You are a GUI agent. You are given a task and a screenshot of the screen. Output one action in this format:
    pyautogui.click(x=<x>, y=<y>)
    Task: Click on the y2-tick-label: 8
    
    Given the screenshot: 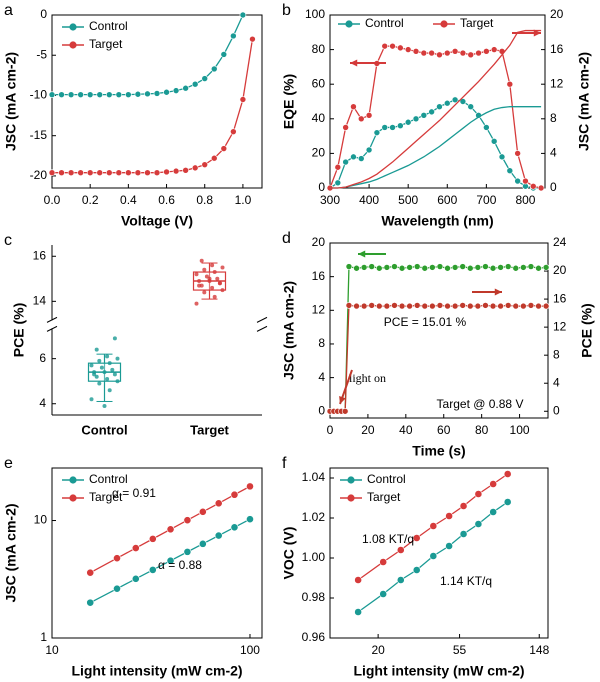 What is the action you would take?
    pyautogui.click(x=553, y=118)
    